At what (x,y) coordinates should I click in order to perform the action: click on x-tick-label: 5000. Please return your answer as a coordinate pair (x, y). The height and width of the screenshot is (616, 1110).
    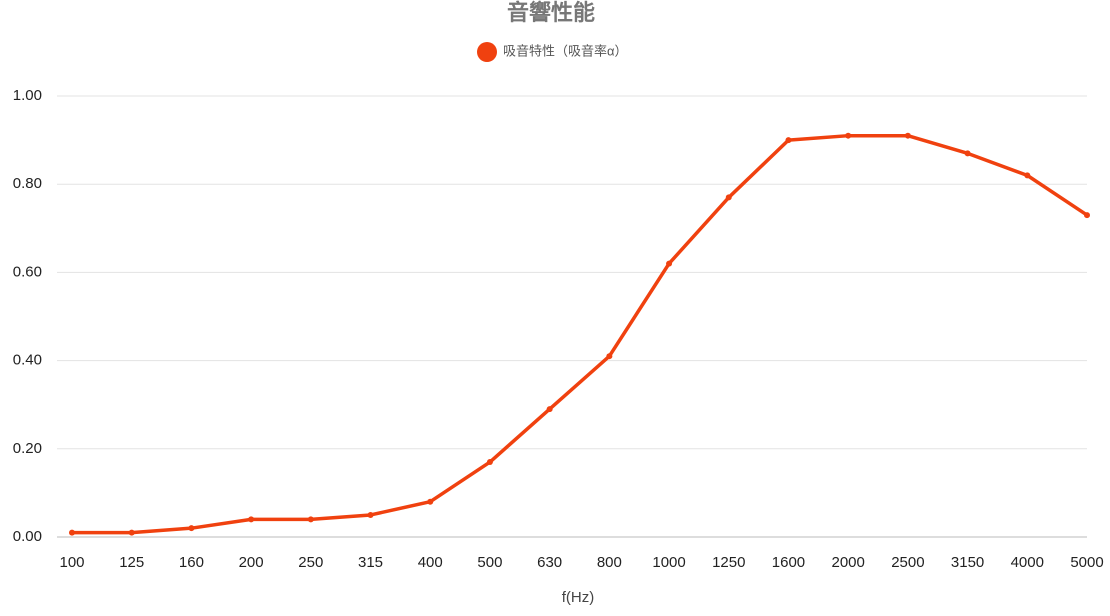
    Looking at the image, I should click on (1086, 562).